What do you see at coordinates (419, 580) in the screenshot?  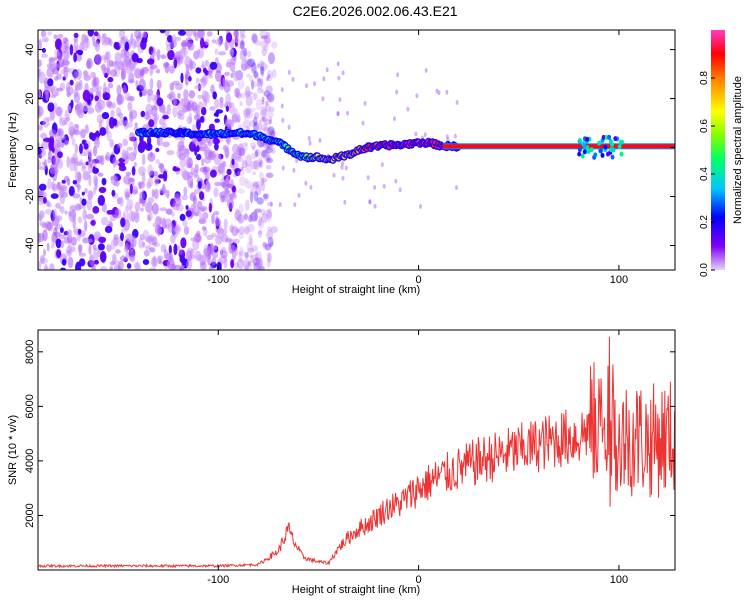 I see `x-tick-label: 0` at bounding box center [419, 580].